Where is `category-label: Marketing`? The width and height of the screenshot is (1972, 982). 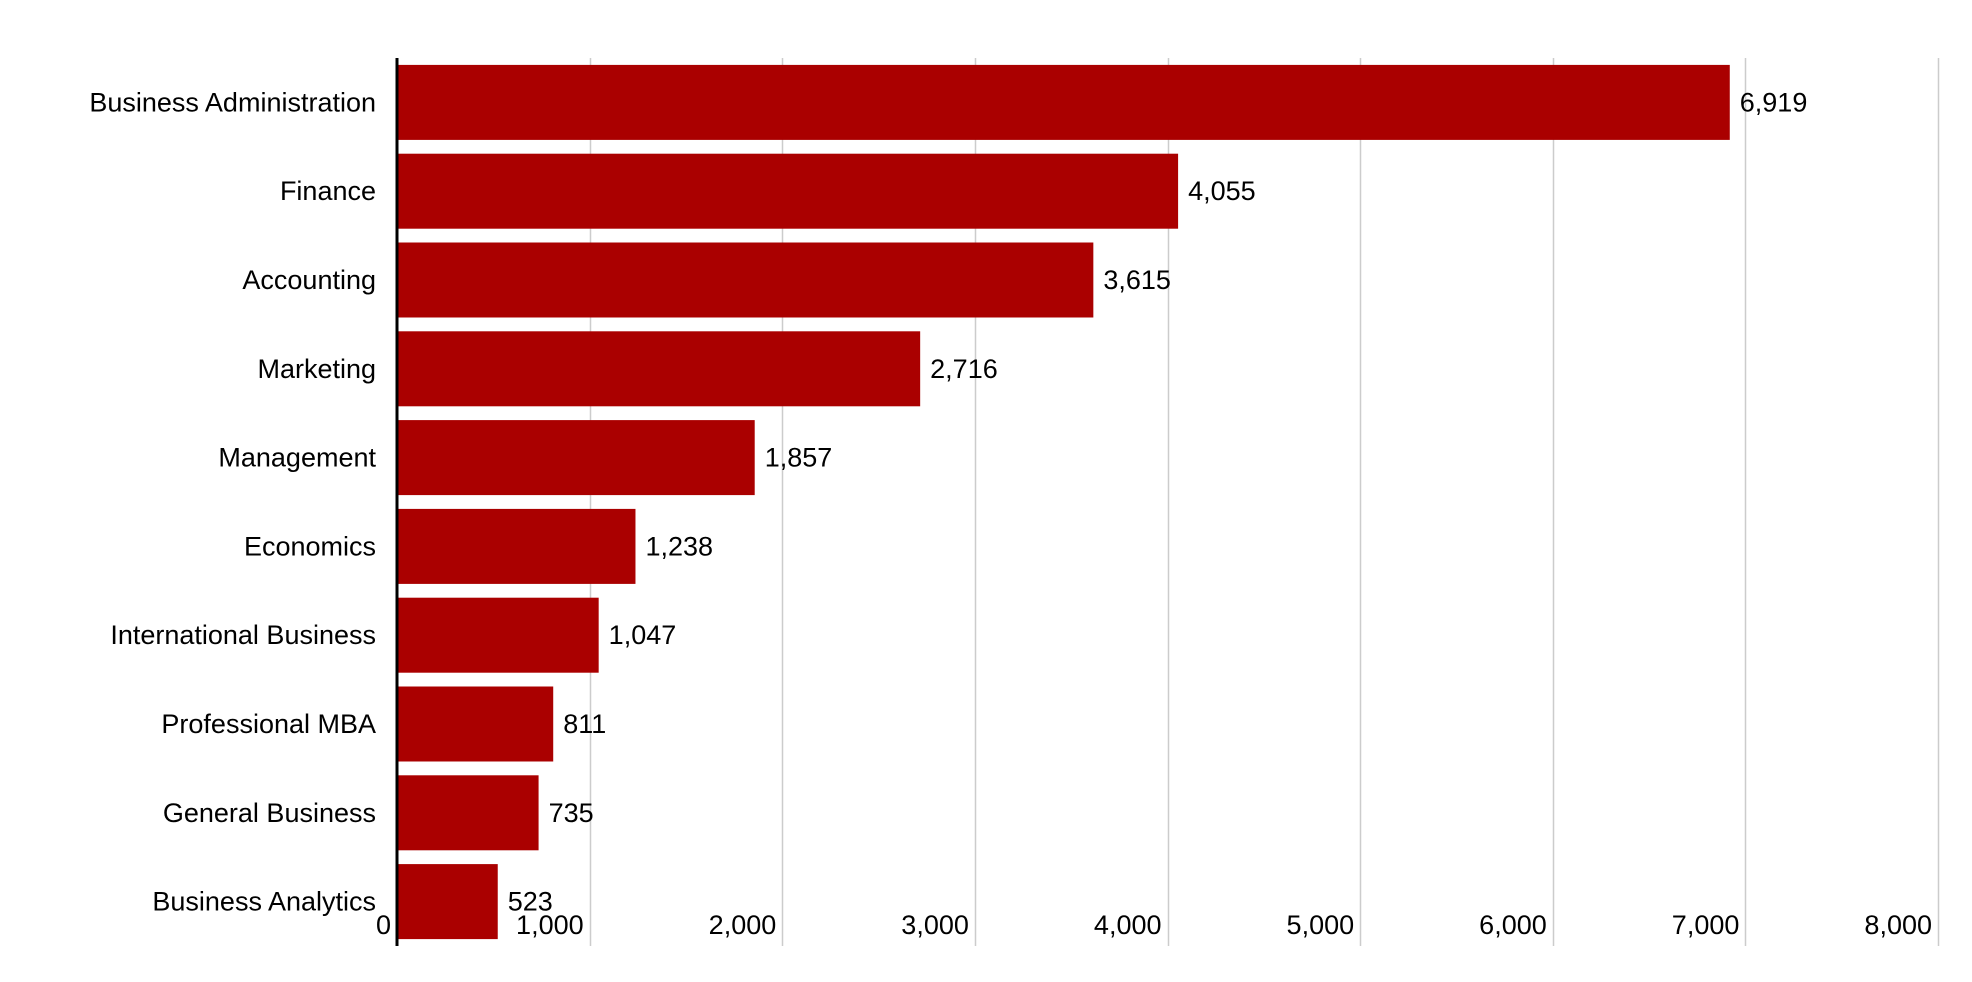 category-label: Marketing is located at coordinates (316, 369).